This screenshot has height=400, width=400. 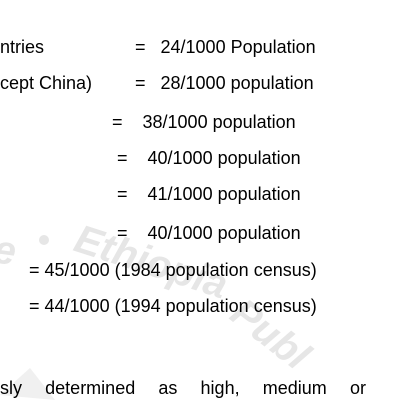 What do you see at coordinates (173, 270) in the screenshot?
I see `census-row: = 45/1000 (1984 population census)` at bounding box center [173, 270].